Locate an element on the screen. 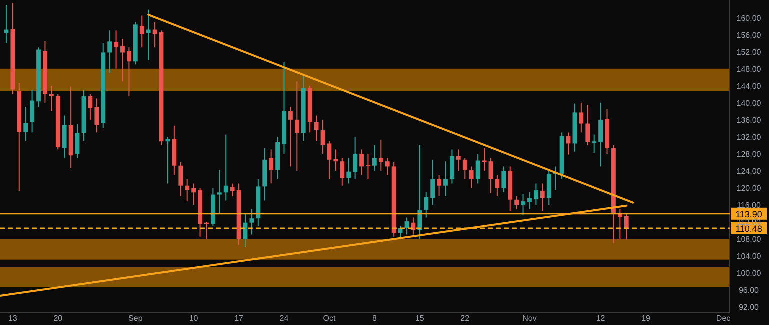 The height and width of the screenshot is (325, 769). x-tick-label: 12 is located at coordinates (601, 318).